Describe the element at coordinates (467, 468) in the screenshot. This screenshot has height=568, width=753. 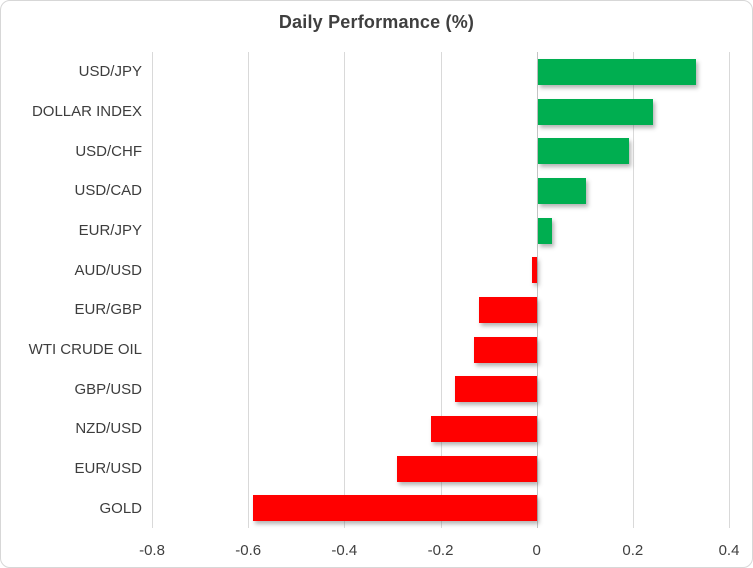
I see `bar-eur-usd` at that location.